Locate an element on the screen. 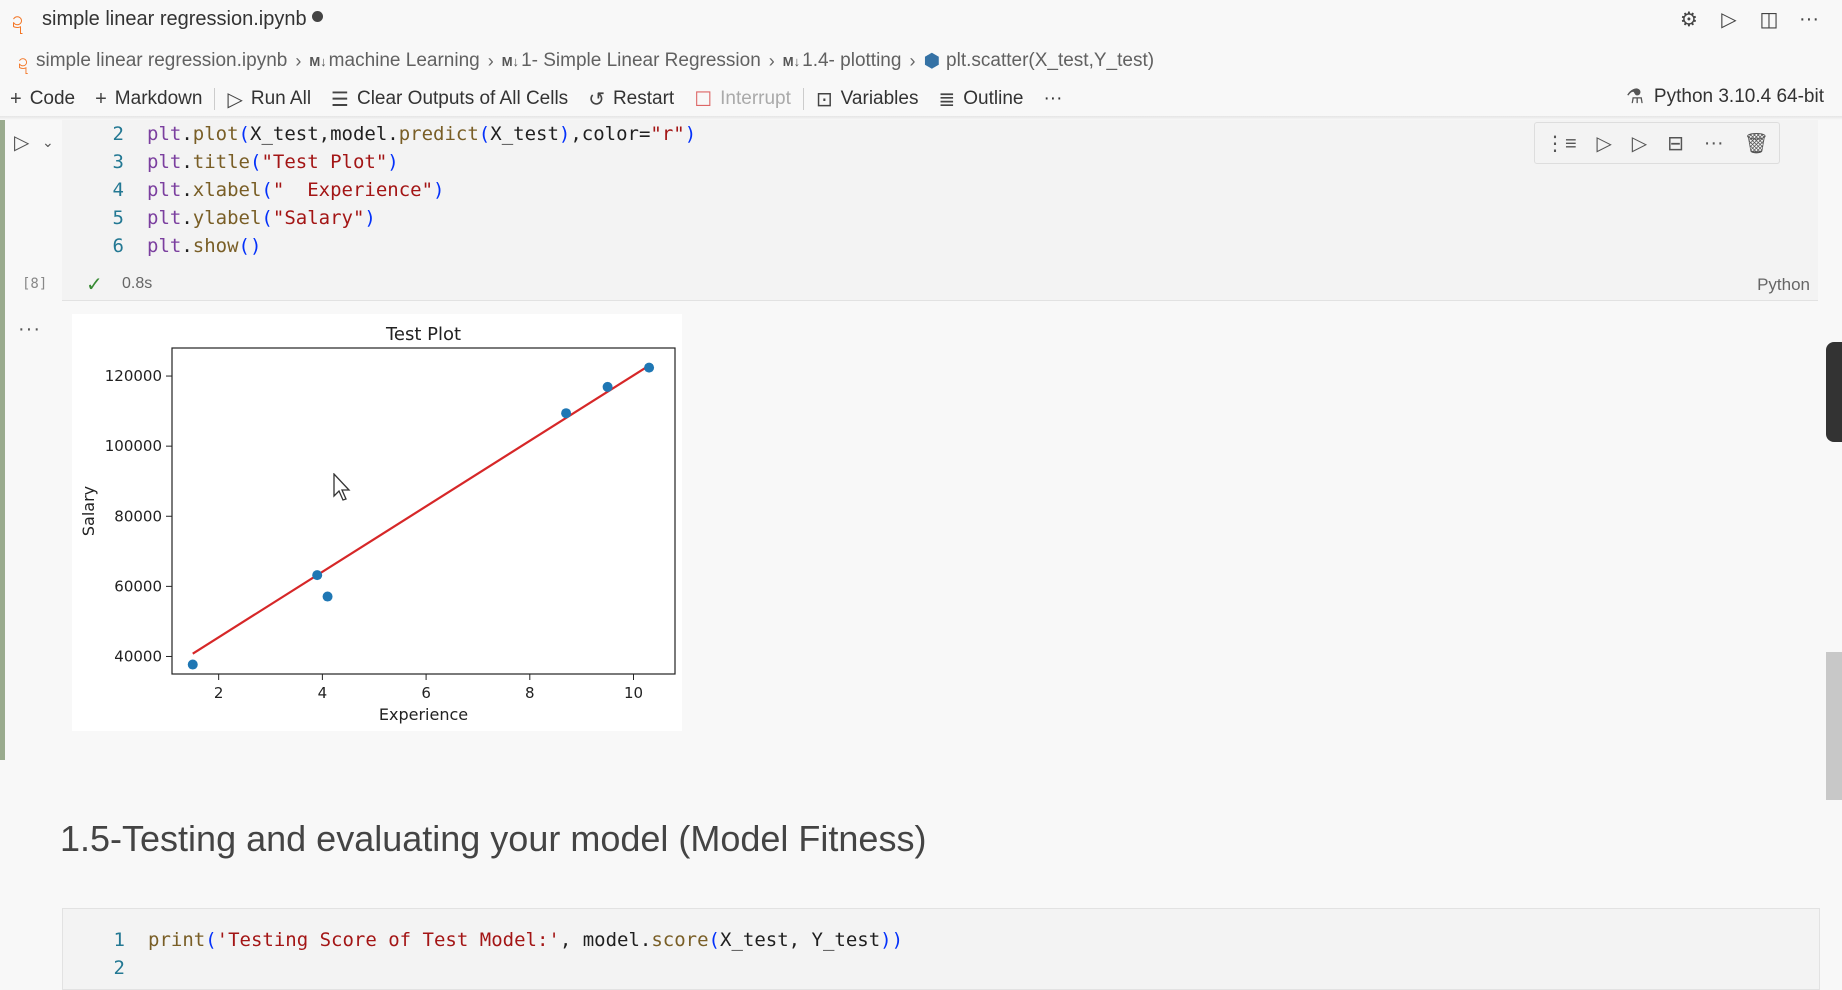 This screenshot has width=1842, height=990. y-tick-label: 100000 is located at coordinates (133, 446).